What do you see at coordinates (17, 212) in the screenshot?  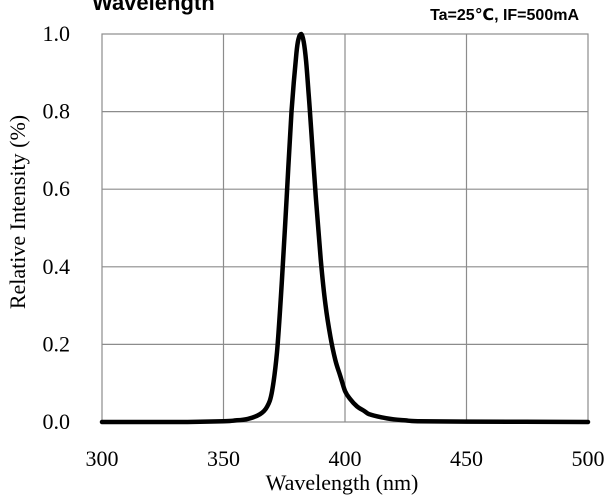 I see `y-axis-title: Relative Intensity (%)` at bounding box center [17, 212].